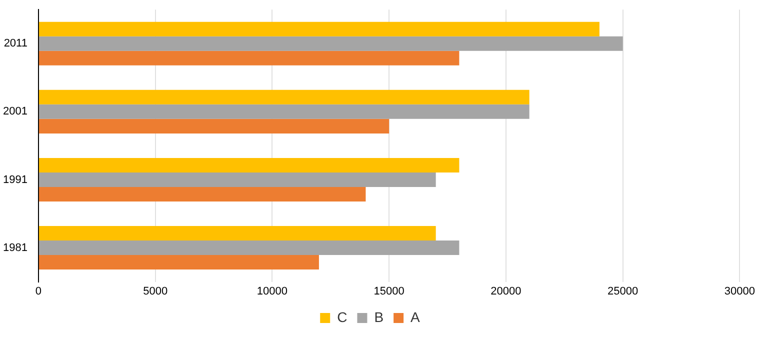 This screenshot has width=758, height=337. I want to click on y-tick-label: 1991, so click(15, 180).